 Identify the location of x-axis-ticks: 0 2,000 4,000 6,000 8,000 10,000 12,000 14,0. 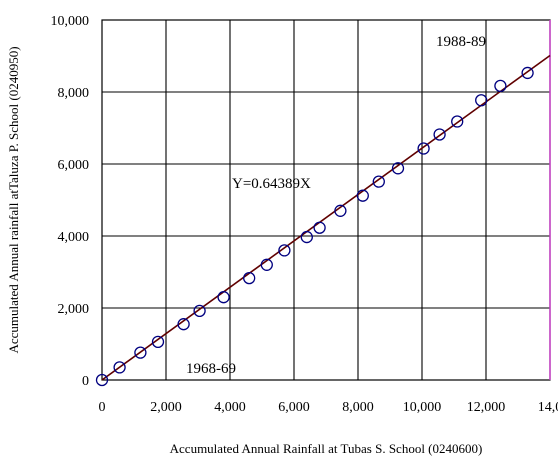
(328, 407).